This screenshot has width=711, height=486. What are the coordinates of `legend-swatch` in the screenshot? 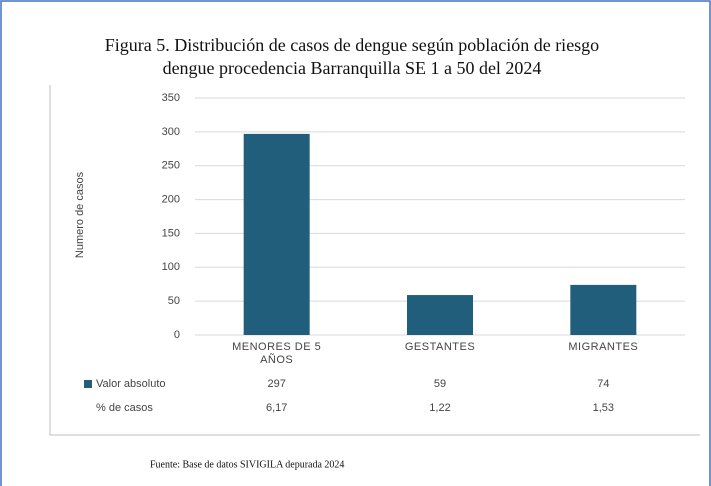 It's located at (88, 384).